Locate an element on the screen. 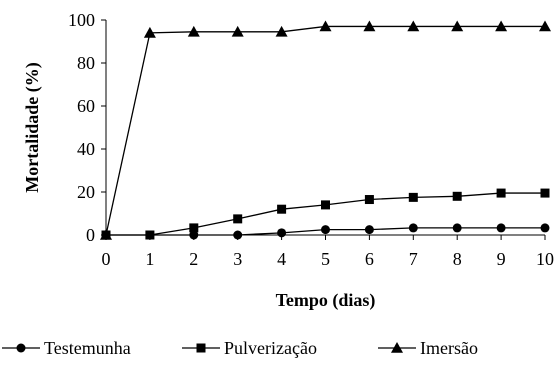  x-tick-label: 0 is located at coordinates (106, 259).